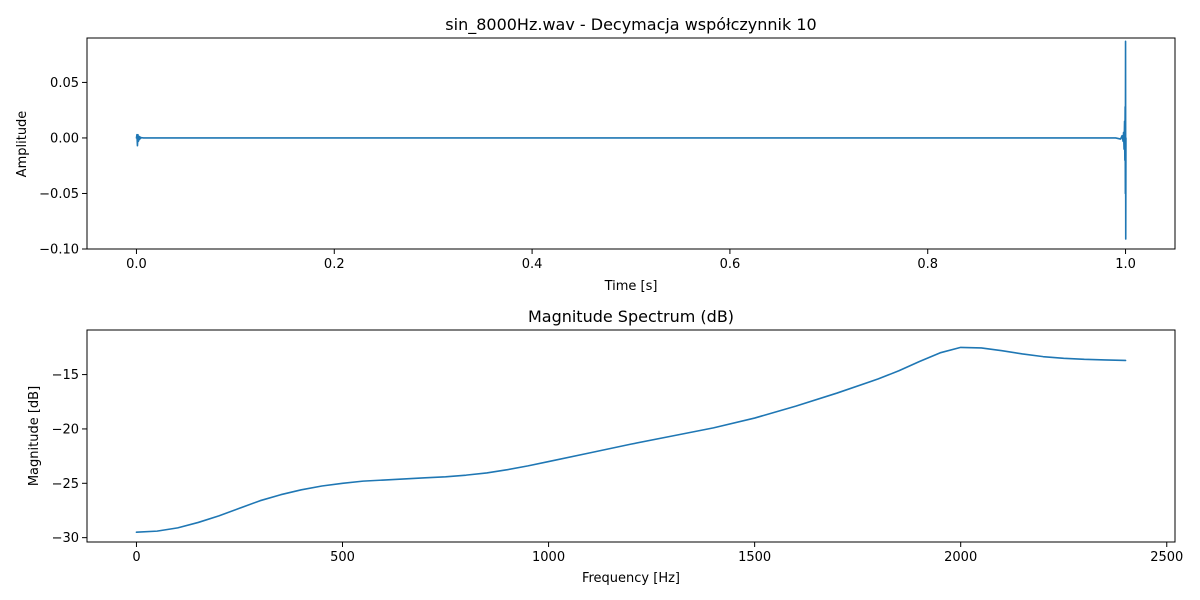  I want to click on time-y-tick-label: 0.05, so click(64, 83).